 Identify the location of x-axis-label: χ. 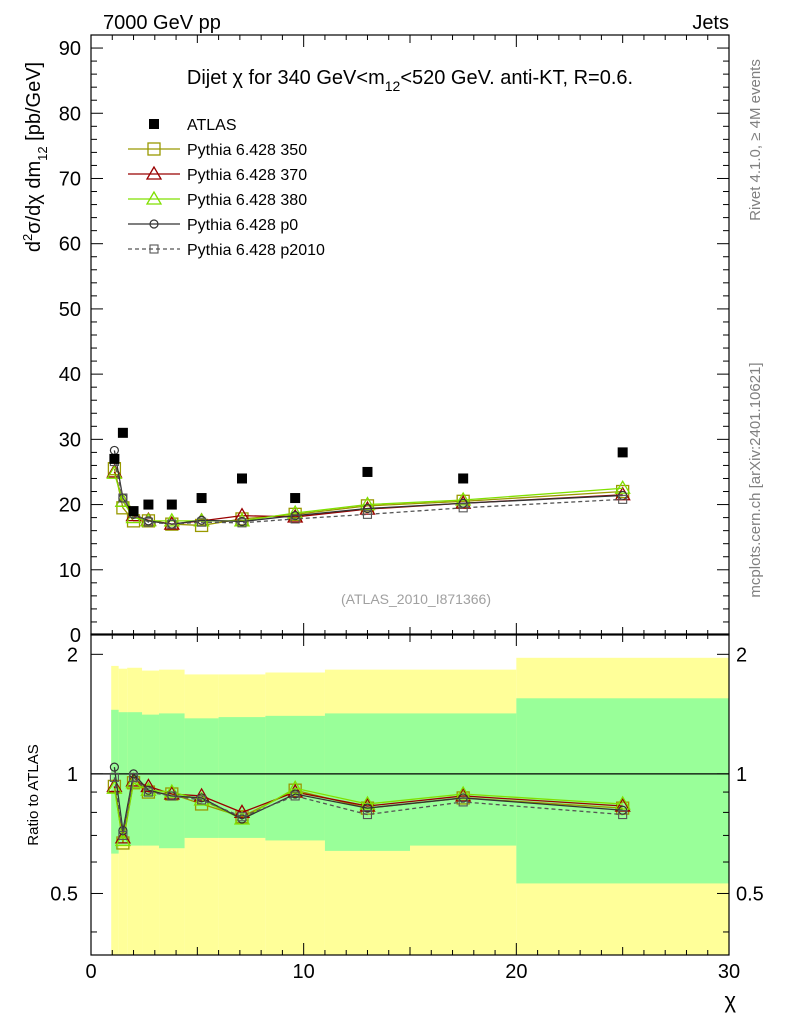
(730, 1000).